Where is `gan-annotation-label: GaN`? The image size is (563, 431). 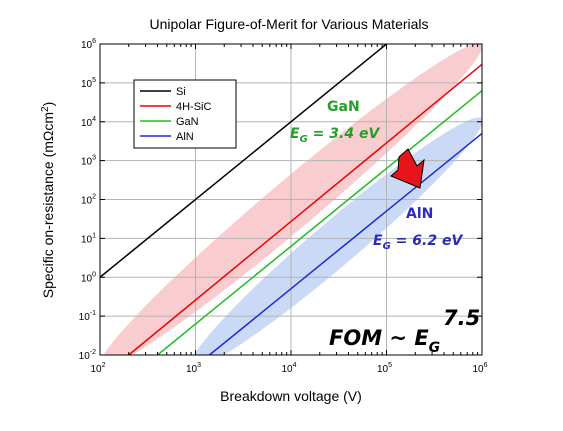 gan-annotation-label: GaN is located at coordinates (343, 107).